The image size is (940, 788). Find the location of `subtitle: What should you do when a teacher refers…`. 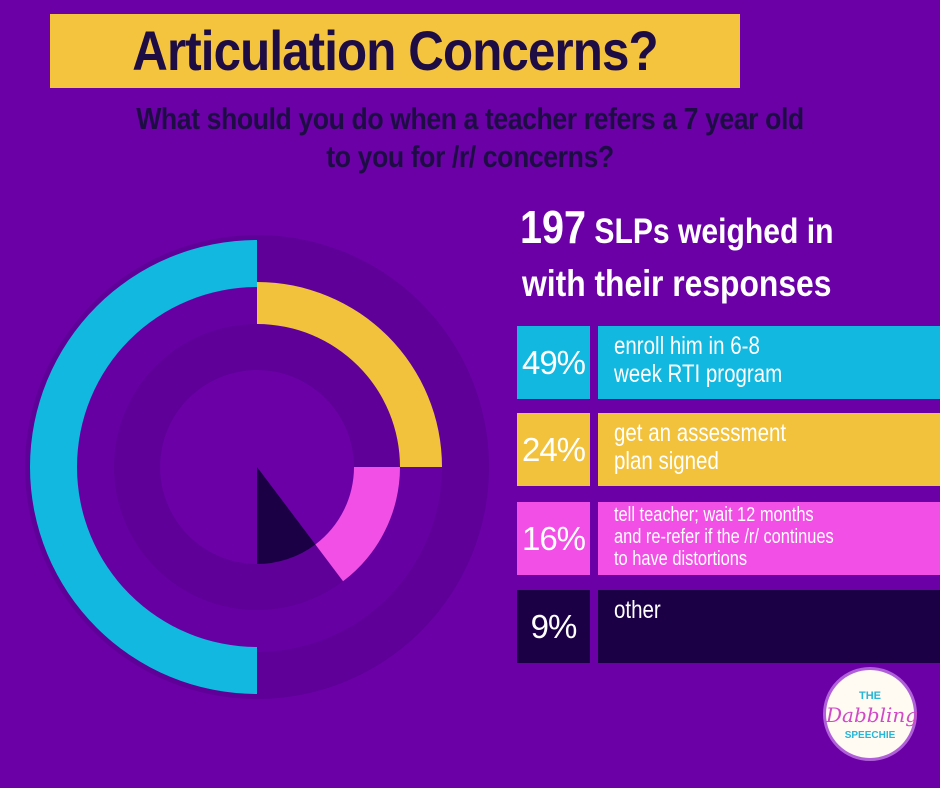

subtitle: What should you do when a teacher refers… is located at coordinates (470, 138).